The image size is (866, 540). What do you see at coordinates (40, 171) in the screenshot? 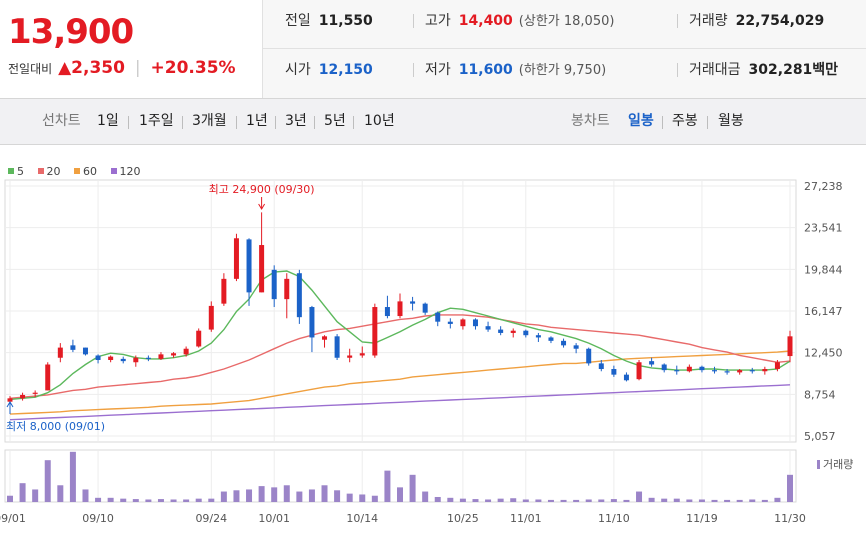
I see `legend-ma20-swatch` at bounding box center [40, 171].